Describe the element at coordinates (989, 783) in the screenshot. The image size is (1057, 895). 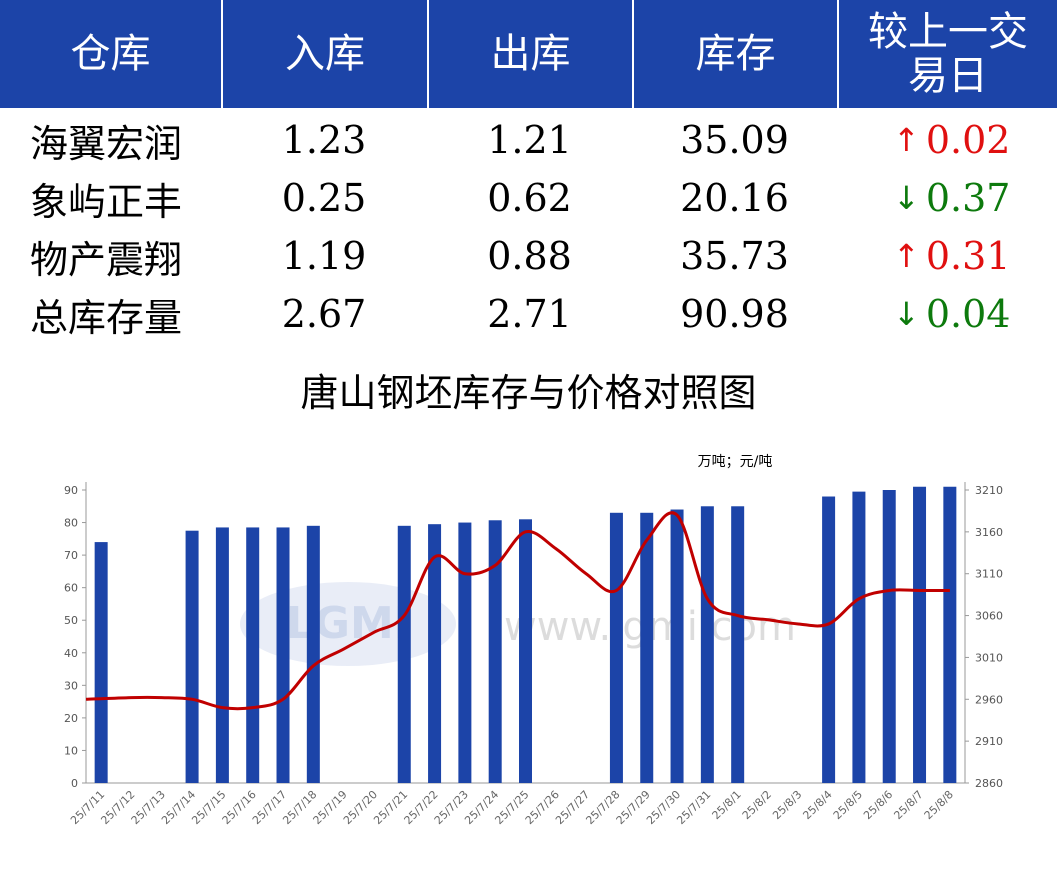
I see `right-tick-label: 2860` at that location.